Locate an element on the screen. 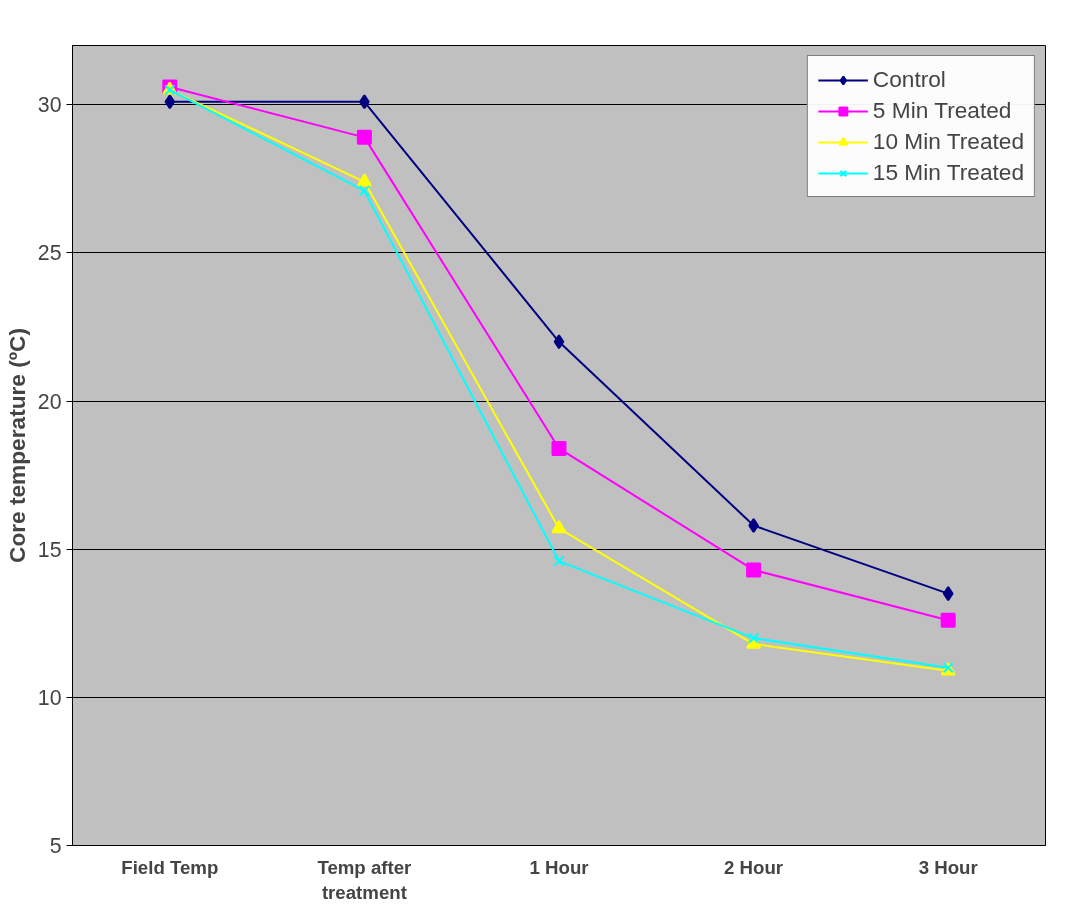 Image resolution: width=1074 pixels, height=911 pixels. y-tick-label: 25 is located at coordinates (49, 253).